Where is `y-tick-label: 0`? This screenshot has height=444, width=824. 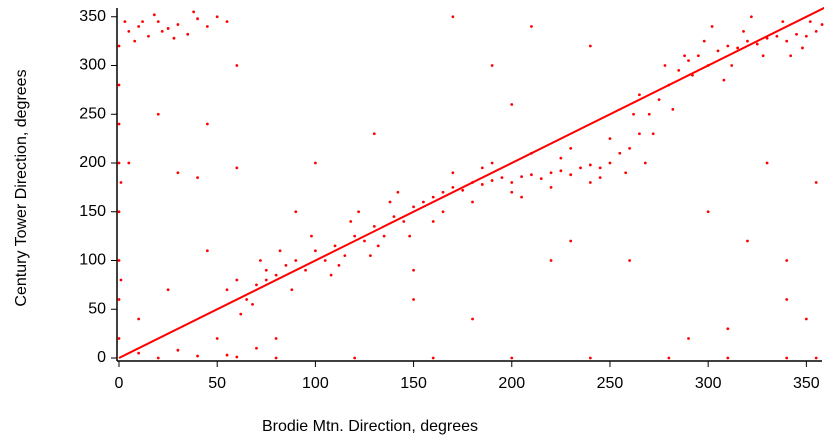
y-tick-label: 0 is located at coordinates (101, 357).